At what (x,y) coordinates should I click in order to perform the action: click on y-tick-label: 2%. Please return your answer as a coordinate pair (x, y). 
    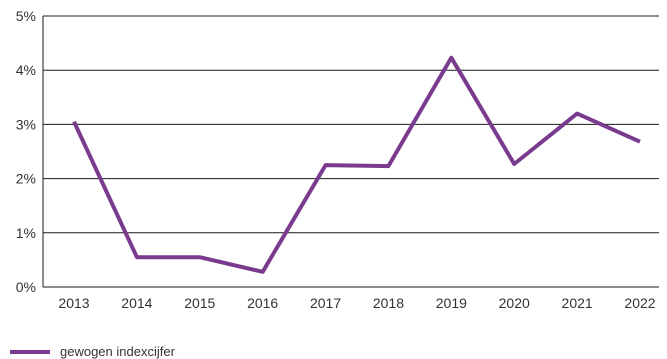
    Looking at the image, I should click on (26, 179).